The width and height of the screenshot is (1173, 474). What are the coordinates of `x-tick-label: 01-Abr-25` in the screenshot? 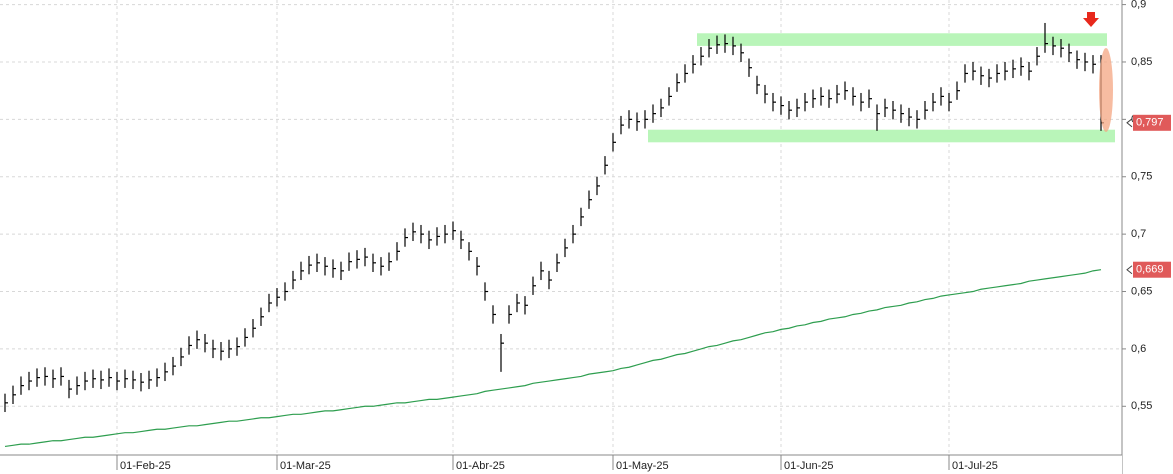 It's located at (480, 466).